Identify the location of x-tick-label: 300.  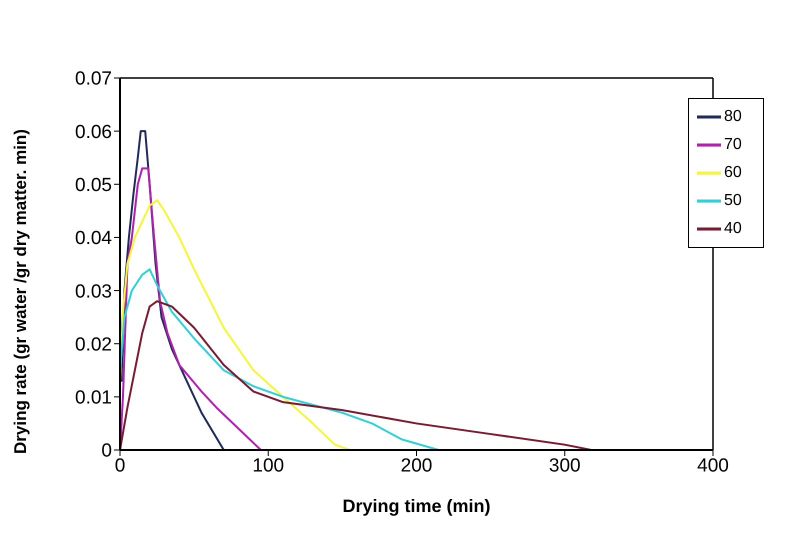
(564, 465).